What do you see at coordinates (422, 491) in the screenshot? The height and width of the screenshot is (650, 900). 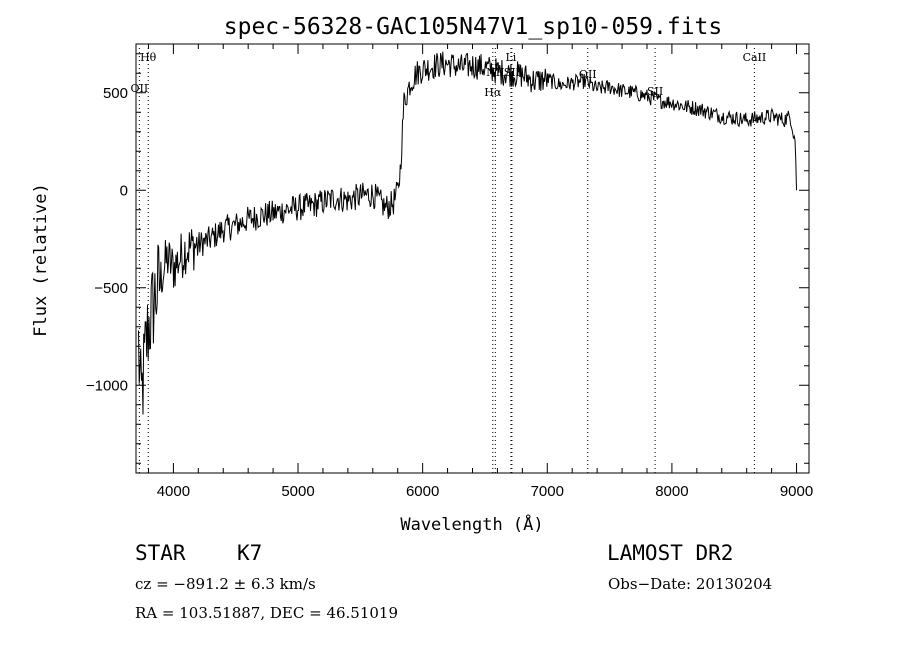 I see `x-tick-label: 6000` at bounding box center [422, 491].